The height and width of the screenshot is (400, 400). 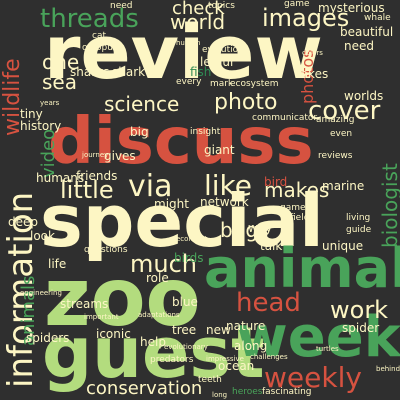 I want to click on word-human: human, so click(x=188, y=43).